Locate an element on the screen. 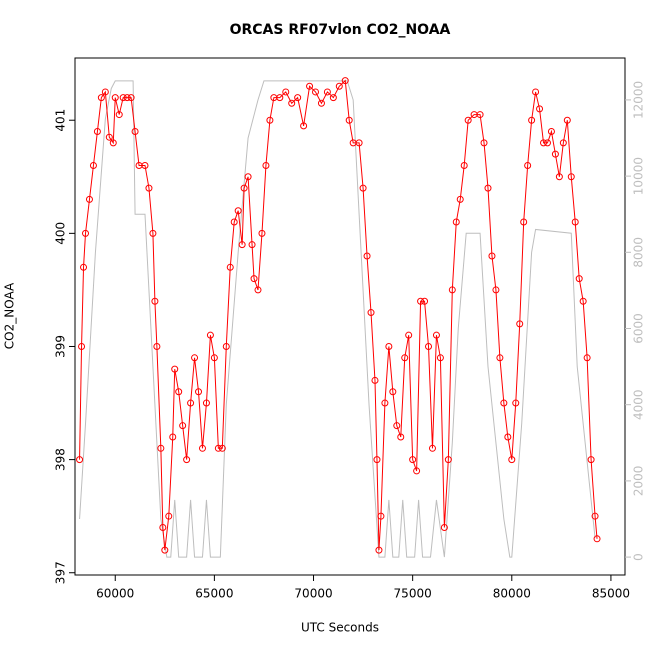 The width and height of the screenshot is (650, 654). x-tick-label: 65000 is located at coordinates (214, 594).